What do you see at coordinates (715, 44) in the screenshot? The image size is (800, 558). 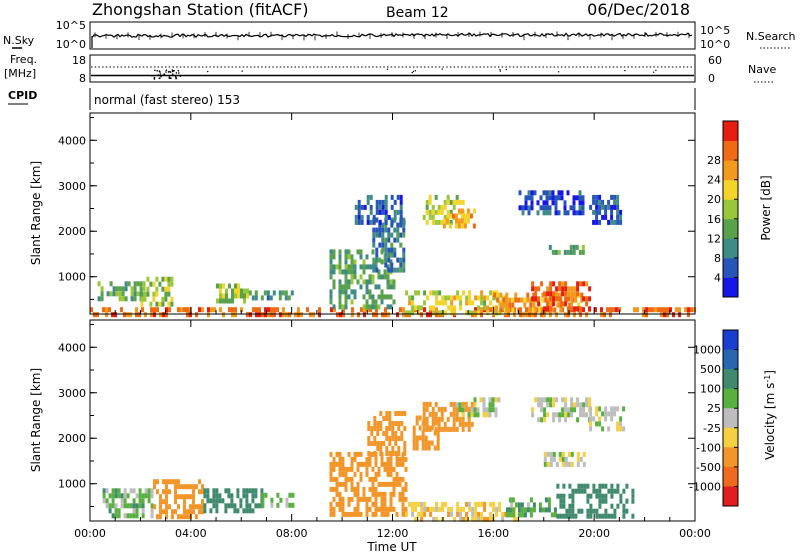 I see `nsearch-tick-bottom: 10^0` at bounding box center [715, 44].